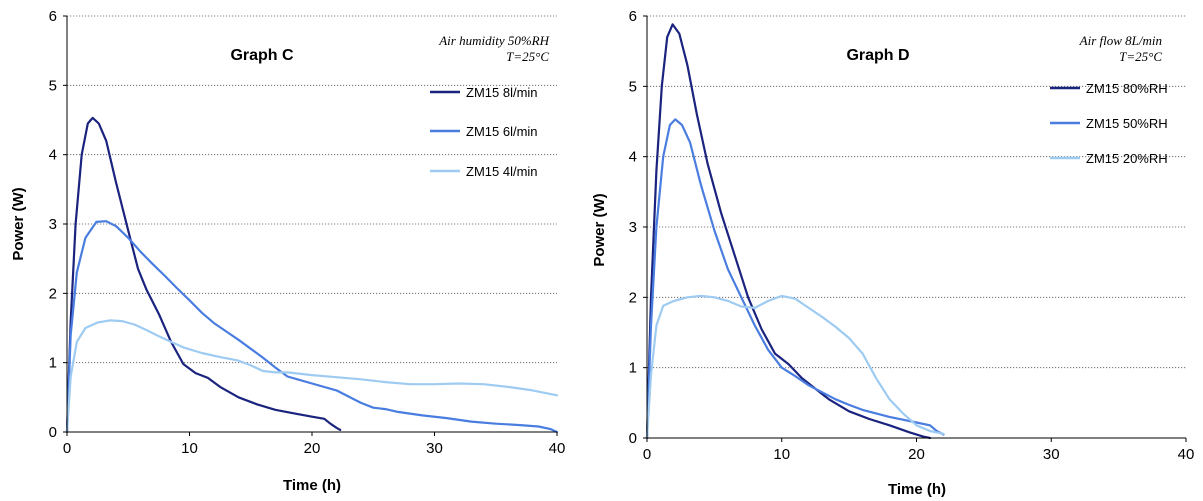 This screenshot has height=501, width=1203. I want to click on legend-label: ZM15 4l/min, so click(502, 171).